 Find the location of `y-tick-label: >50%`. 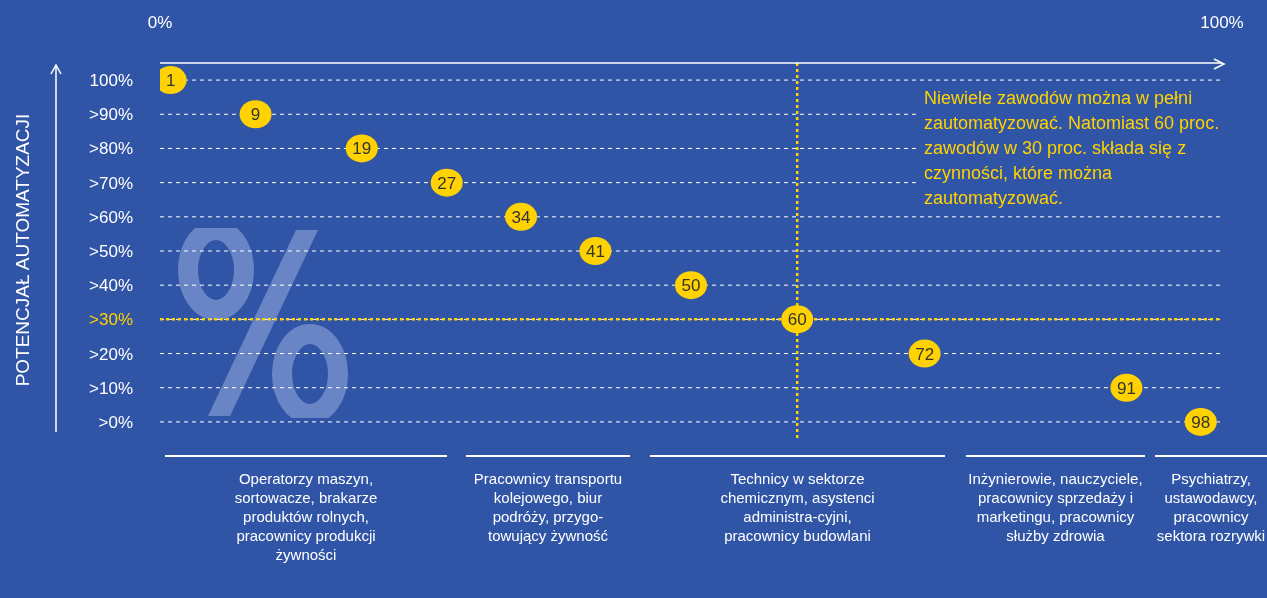

y-tick-label: >50% is located at coordinates (111, 251).